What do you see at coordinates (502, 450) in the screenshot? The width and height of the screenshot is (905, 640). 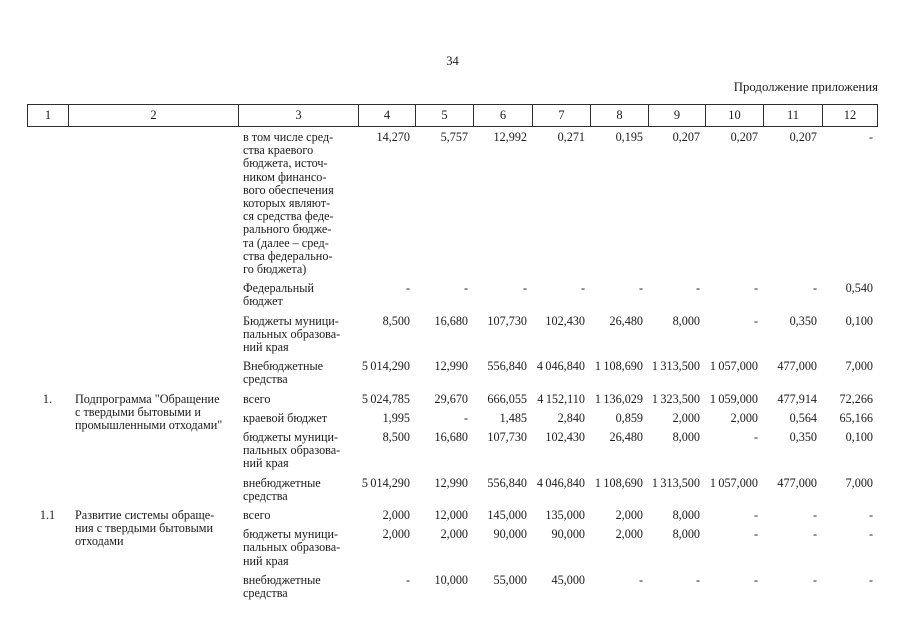 I see `value-cell: 107,730` at bounding box center [502, 450].